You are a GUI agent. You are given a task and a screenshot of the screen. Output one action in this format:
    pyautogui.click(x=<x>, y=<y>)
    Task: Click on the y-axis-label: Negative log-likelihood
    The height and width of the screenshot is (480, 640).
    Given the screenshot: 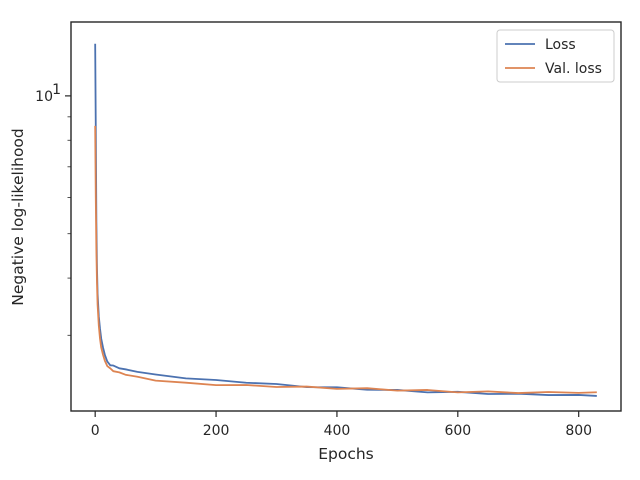 What is the action you would take?
    pyautogui.click(x=18, y=217)
    